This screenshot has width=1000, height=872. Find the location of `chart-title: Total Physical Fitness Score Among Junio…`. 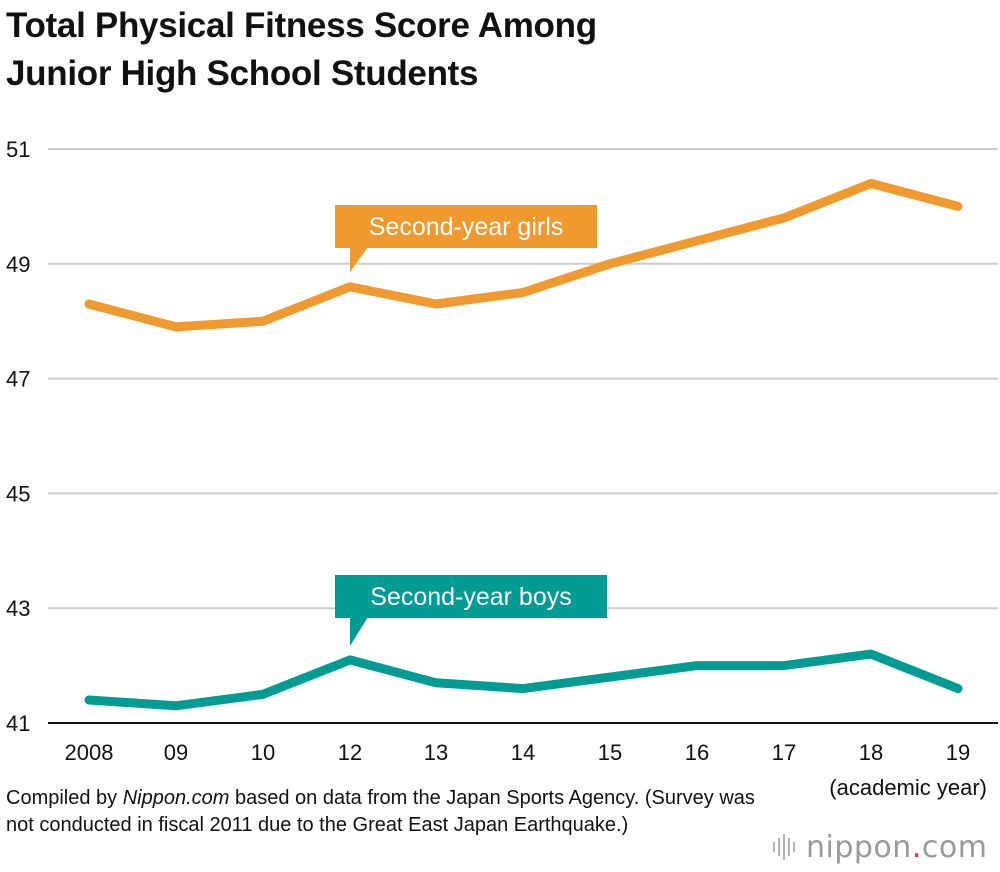

chart-title: Total Physical Fitness Score Among Junio… is located at coordinates (386, 50).